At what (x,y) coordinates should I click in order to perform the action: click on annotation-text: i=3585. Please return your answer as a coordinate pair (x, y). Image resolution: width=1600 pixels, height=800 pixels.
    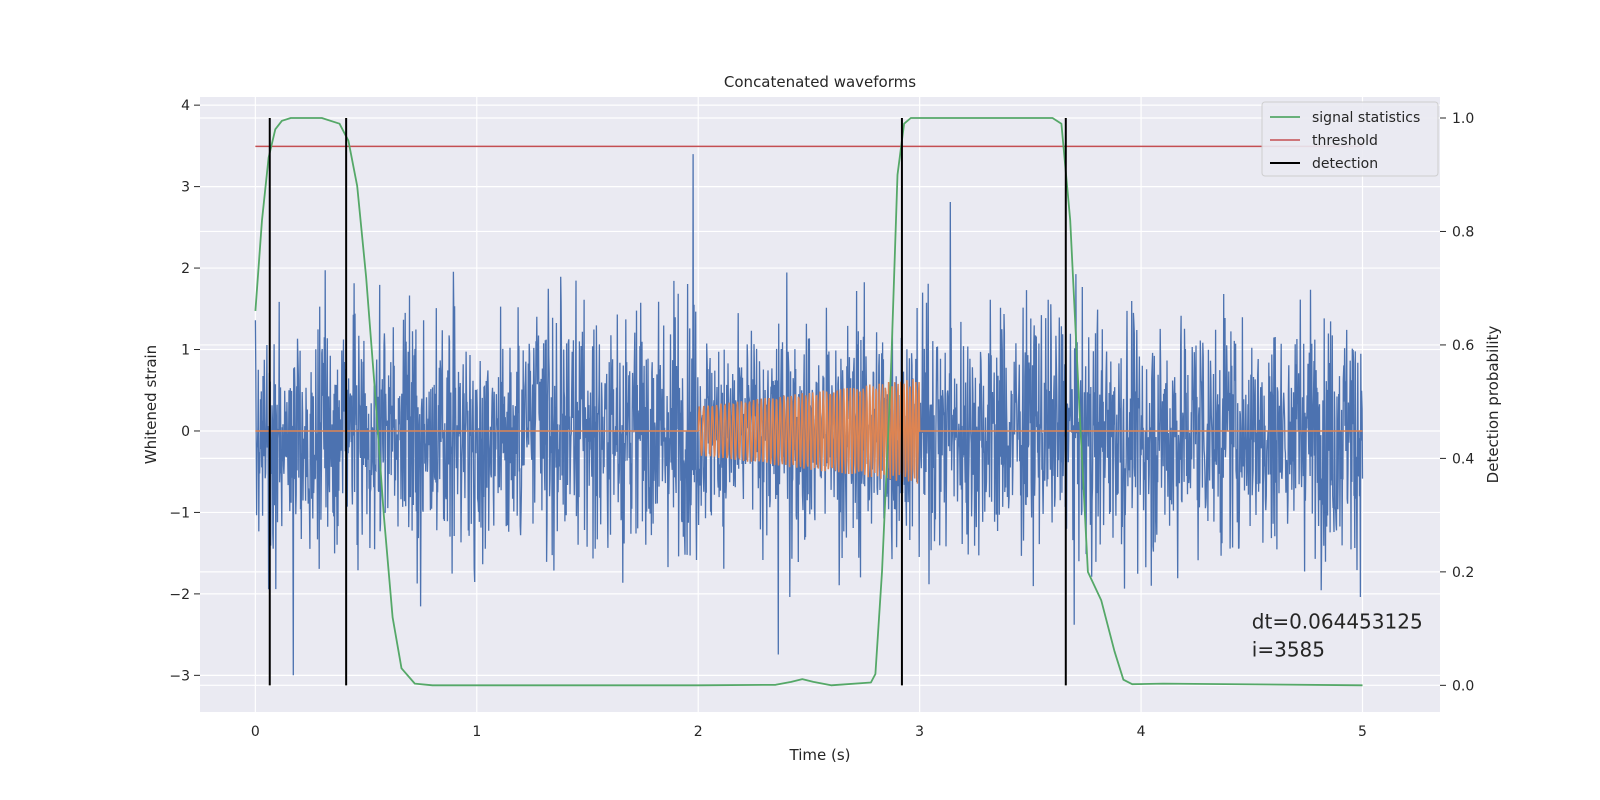
    Looking at the image, I should click on (1288, 650).